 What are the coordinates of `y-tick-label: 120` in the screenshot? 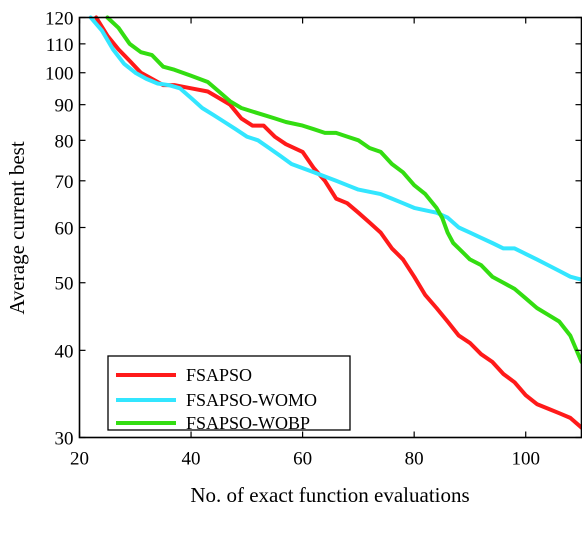 It's located at (59, 19).